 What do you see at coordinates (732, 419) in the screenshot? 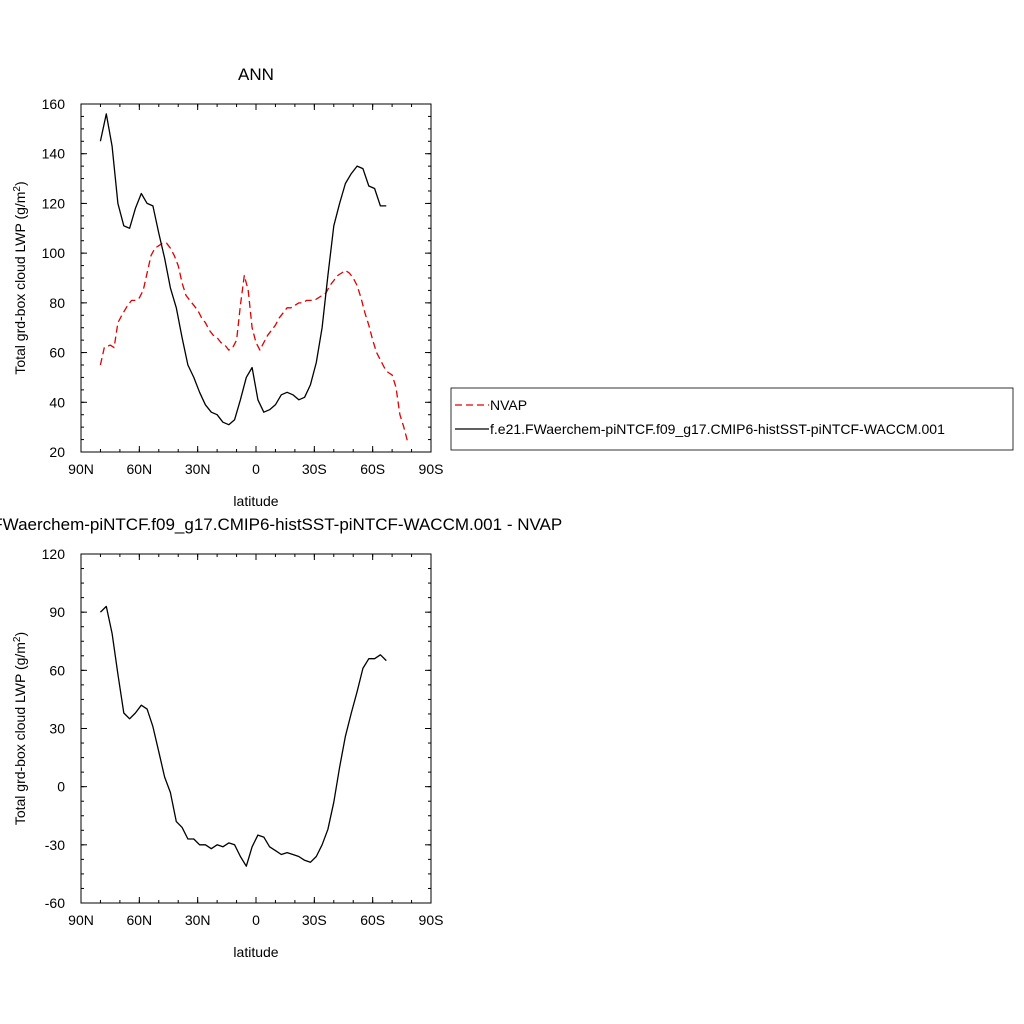
I see `legend-box` at bounding box center [732, 419].